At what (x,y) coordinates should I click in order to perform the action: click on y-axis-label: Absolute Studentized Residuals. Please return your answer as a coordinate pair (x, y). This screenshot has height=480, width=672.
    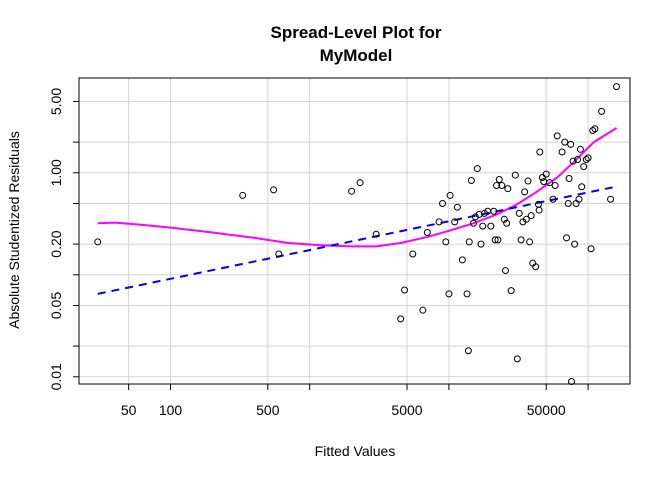
    Looking at the image, I should click on (14, 230).